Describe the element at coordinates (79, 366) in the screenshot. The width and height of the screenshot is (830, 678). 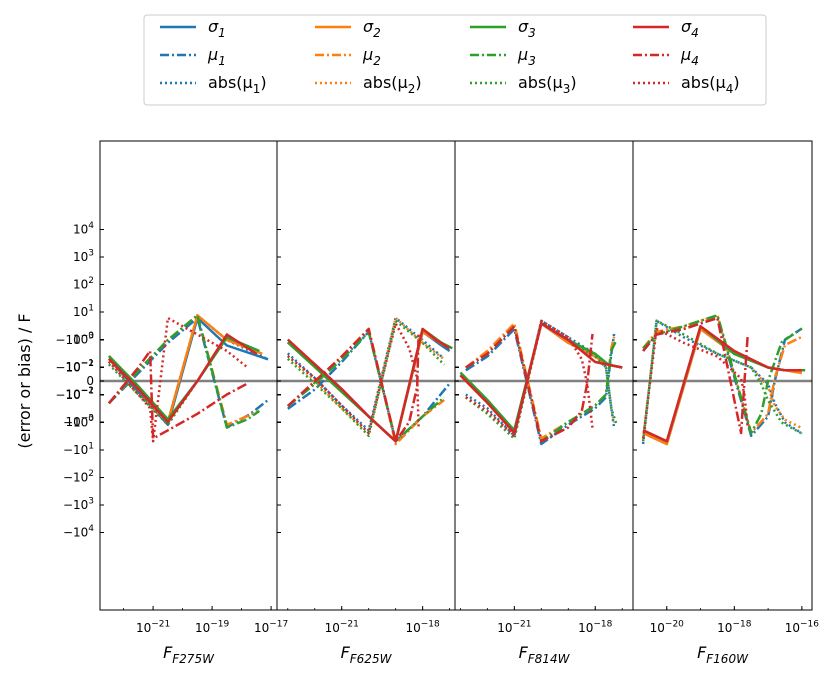
I see `y-tick-label: 10⁻¹` at that location.